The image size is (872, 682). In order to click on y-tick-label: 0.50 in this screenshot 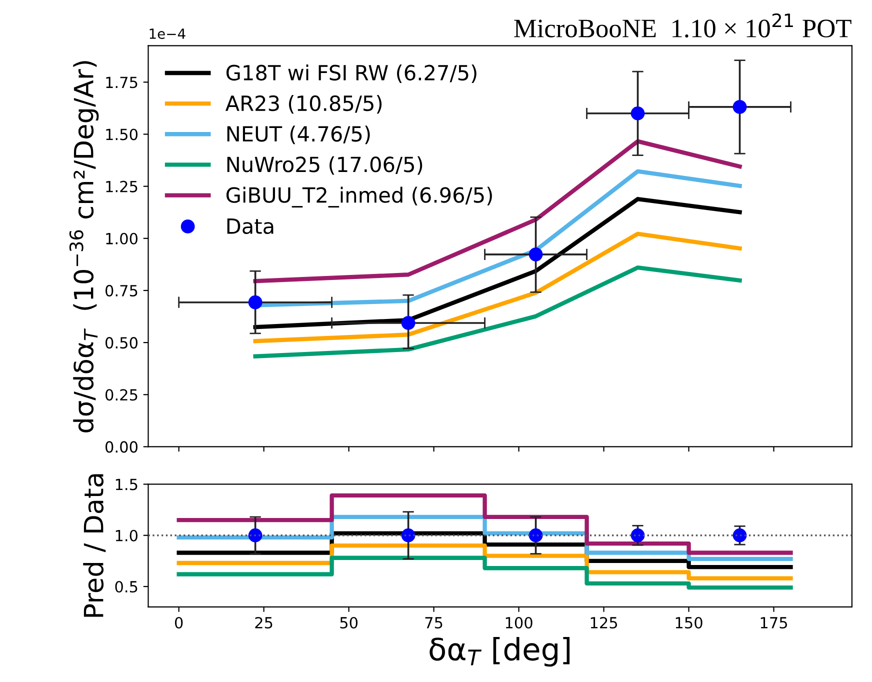, I will do `click(122, 343)`.